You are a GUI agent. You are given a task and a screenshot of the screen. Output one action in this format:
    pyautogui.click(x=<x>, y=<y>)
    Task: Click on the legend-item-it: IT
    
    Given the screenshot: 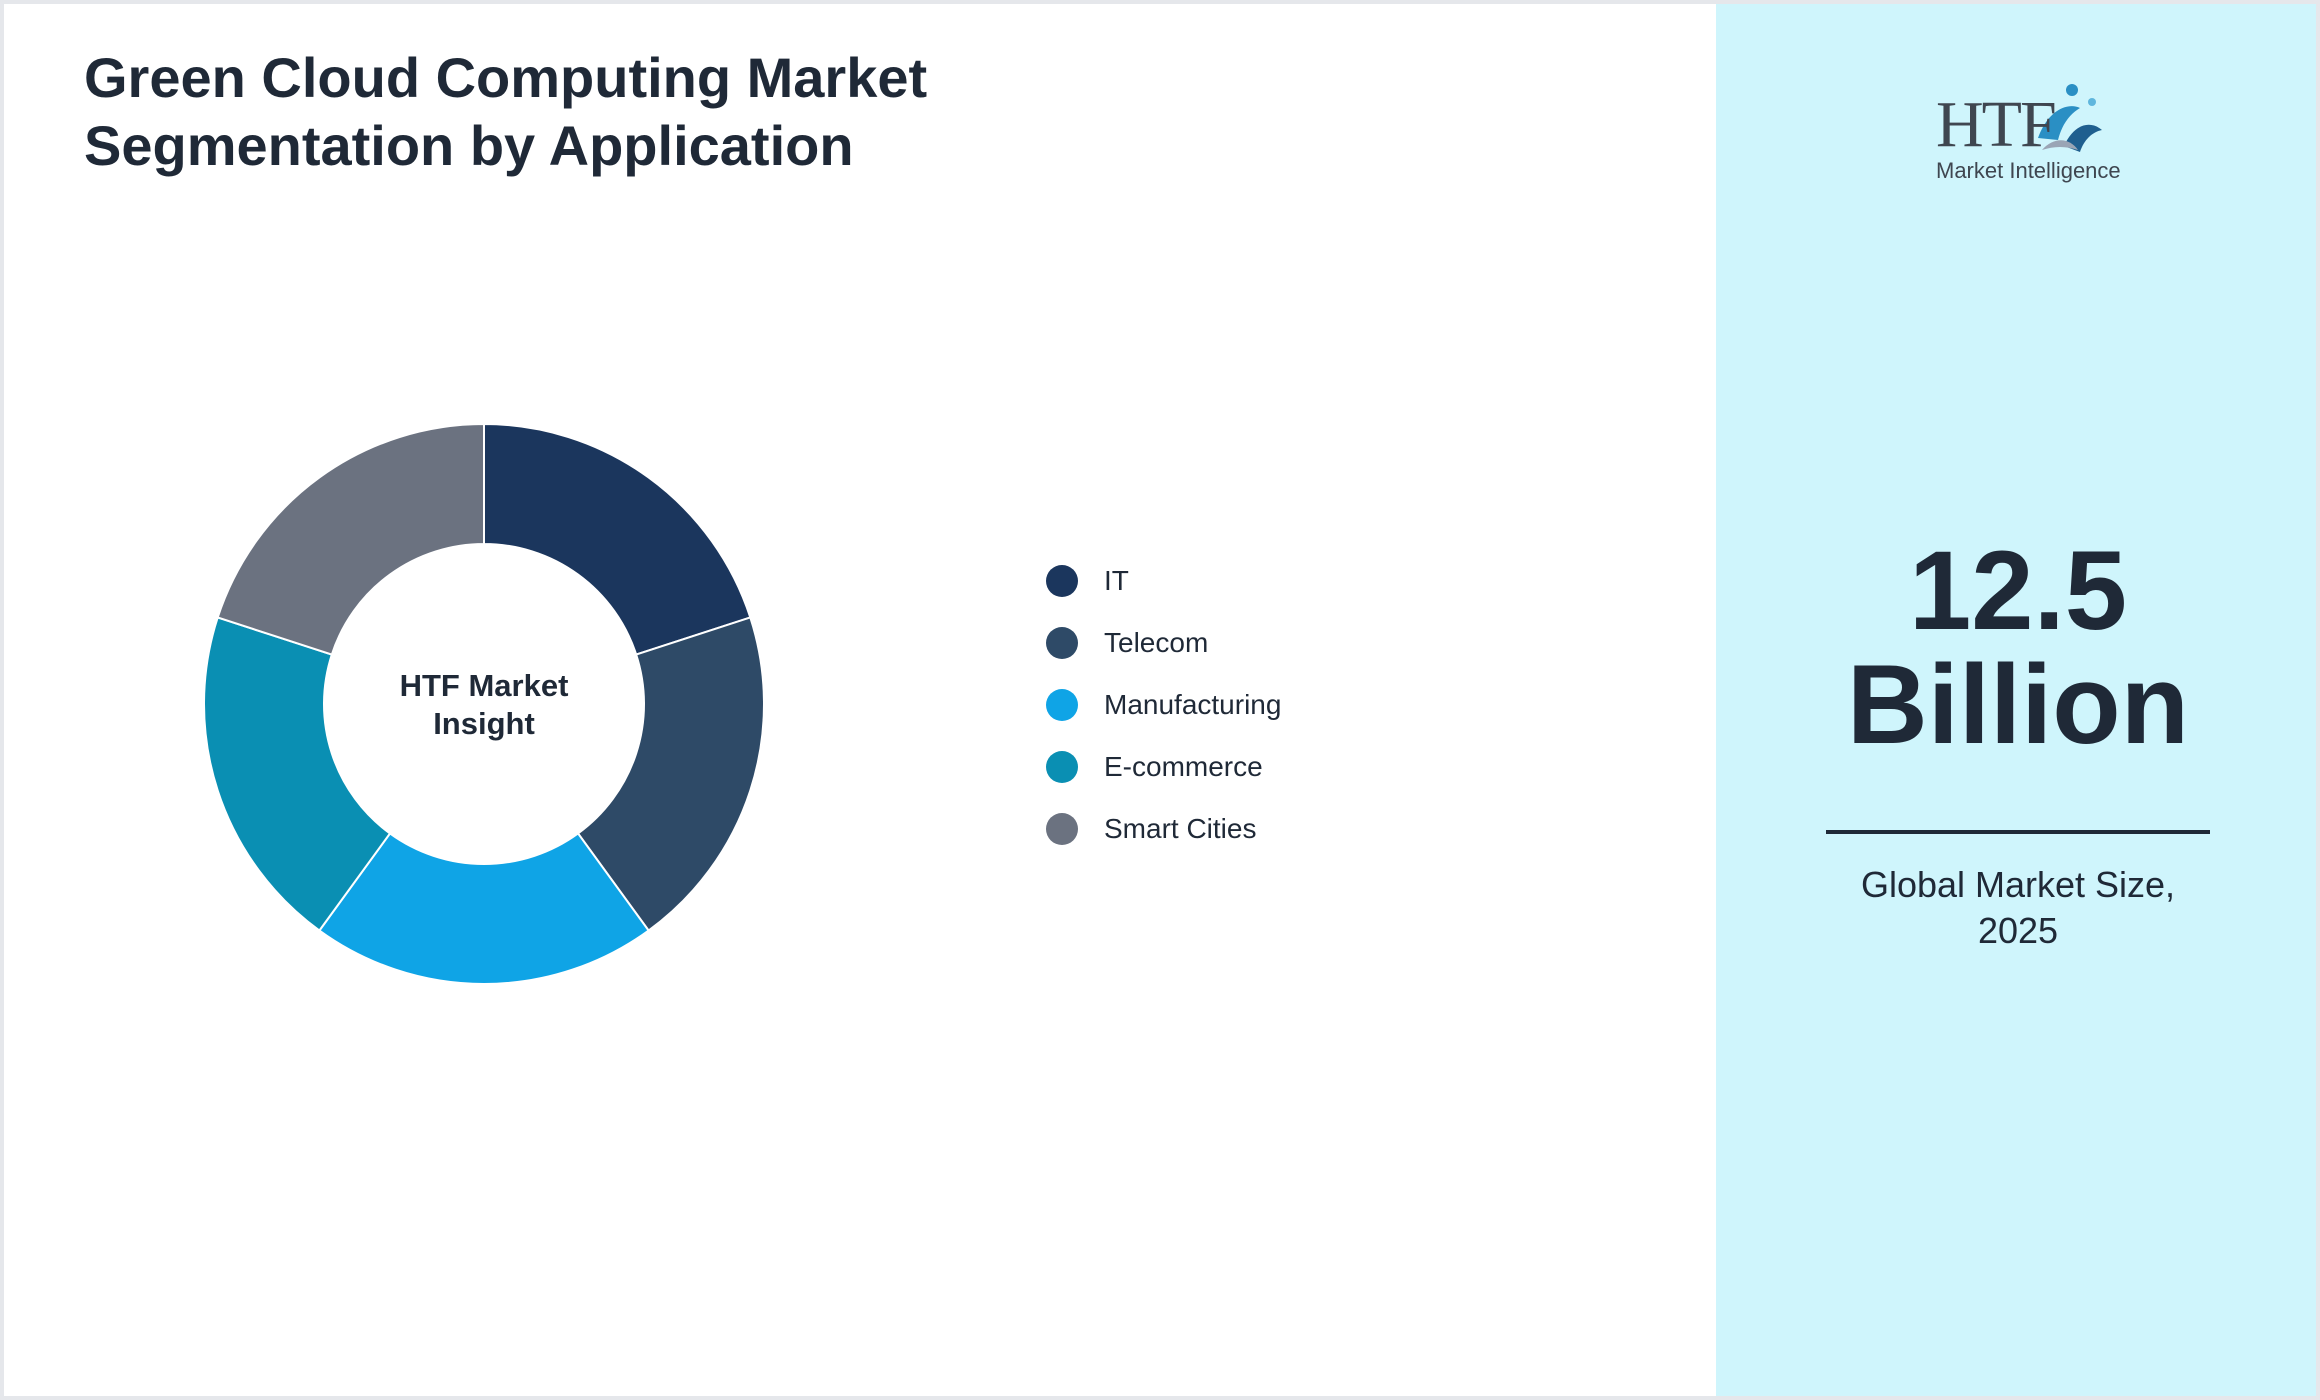 What is the action you would take?
    pyautogui.click(x=1163, y=581)
    